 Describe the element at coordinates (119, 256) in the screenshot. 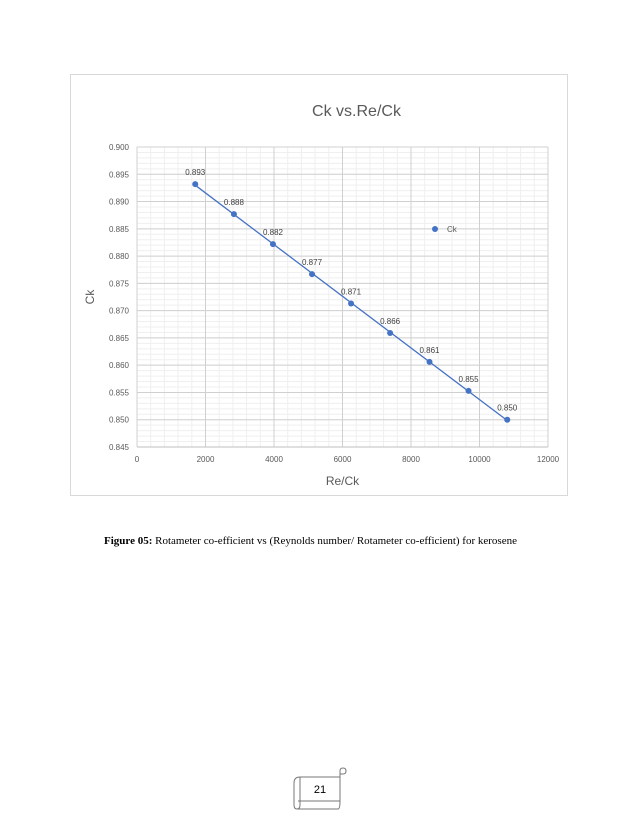

I see `y-tick-label: 0.880` at that location.